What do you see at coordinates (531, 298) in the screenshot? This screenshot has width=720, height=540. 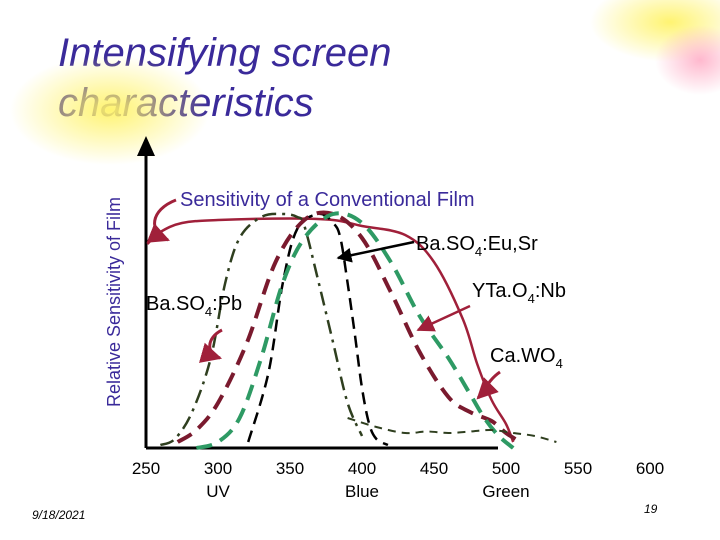 I see `ytao-sub: 4` at bounding box center [531, 298].